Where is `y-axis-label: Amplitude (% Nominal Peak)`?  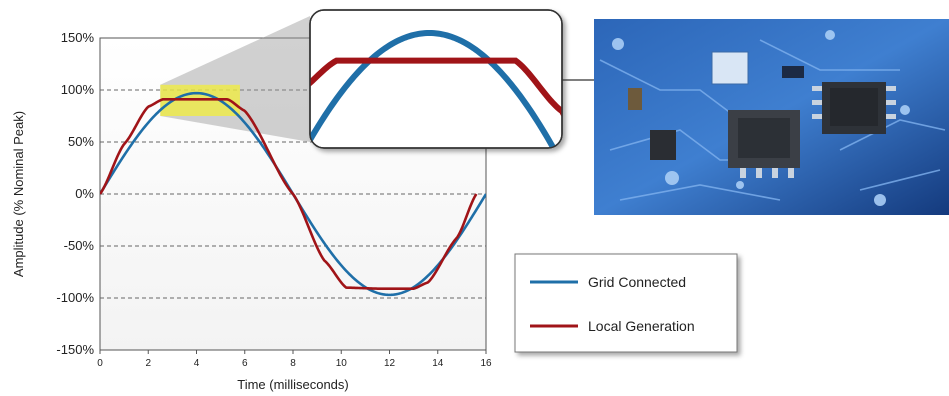
y-axis-label: Amplitude (% Nominal Peak) is located at coordinates (18, 194).